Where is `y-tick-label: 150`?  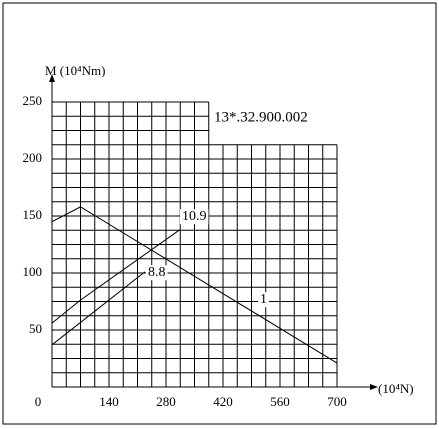
y-tick-label: 150 is located at coordinates (33, 214).